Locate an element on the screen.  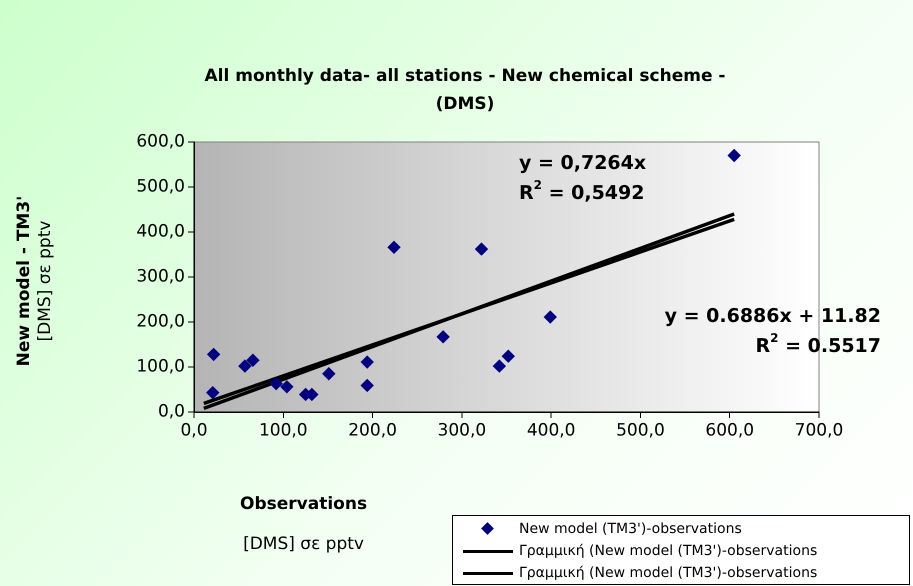
y-axis-title: New model - TM3' [DMS] σε pptv is located at coordinates (35, 281).